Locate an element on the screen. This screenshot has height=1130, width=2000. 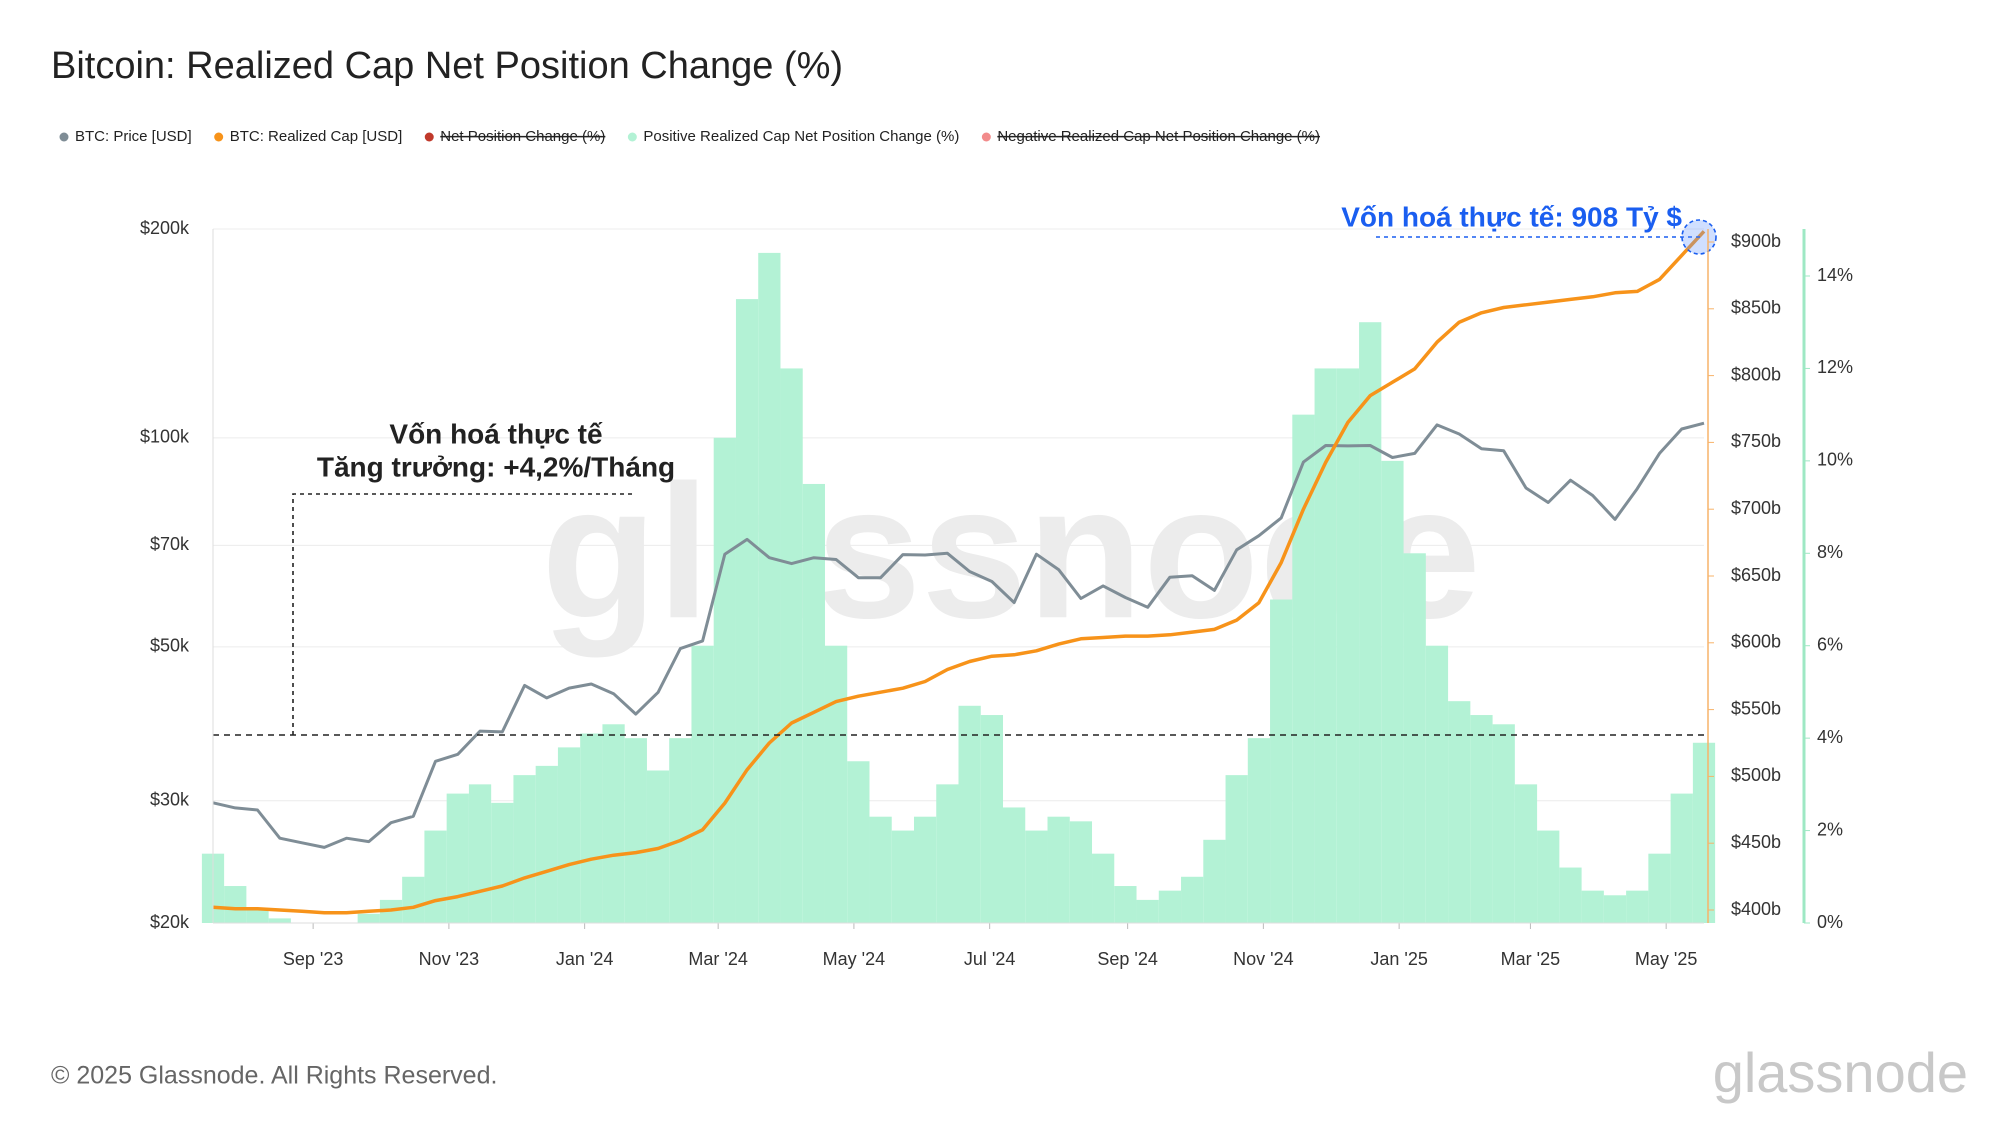
logo: glassnode is located at coordinates (1840, 1072).